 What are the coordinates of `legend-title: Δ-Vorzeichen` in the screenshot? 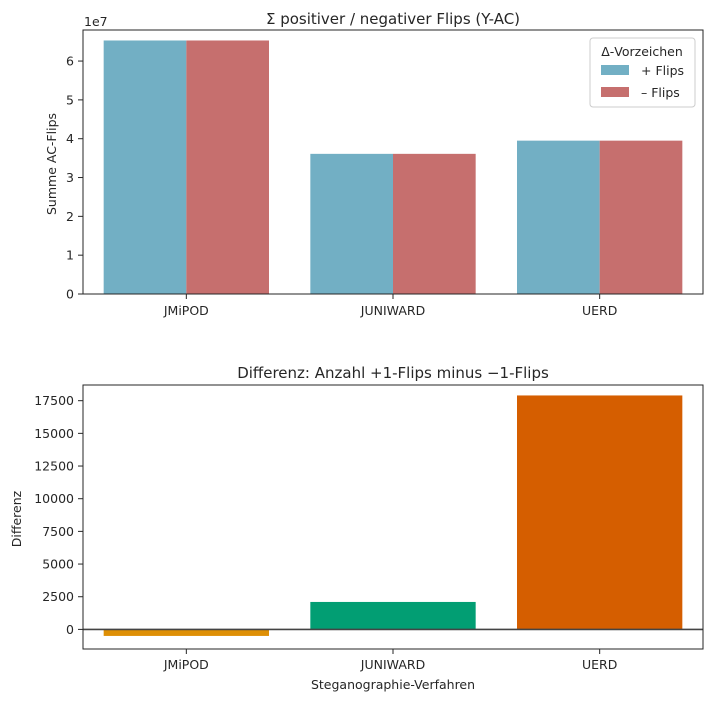 It's located at (642, 51).